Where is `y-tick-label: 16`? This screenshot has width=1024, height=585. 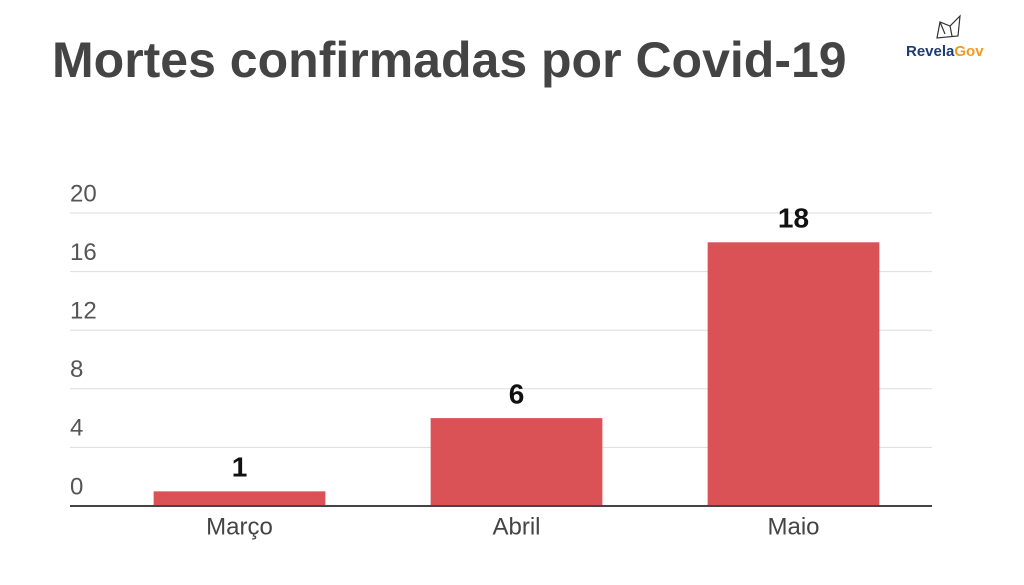 y-tick-label: 16 is located at coordinates (83, 252).